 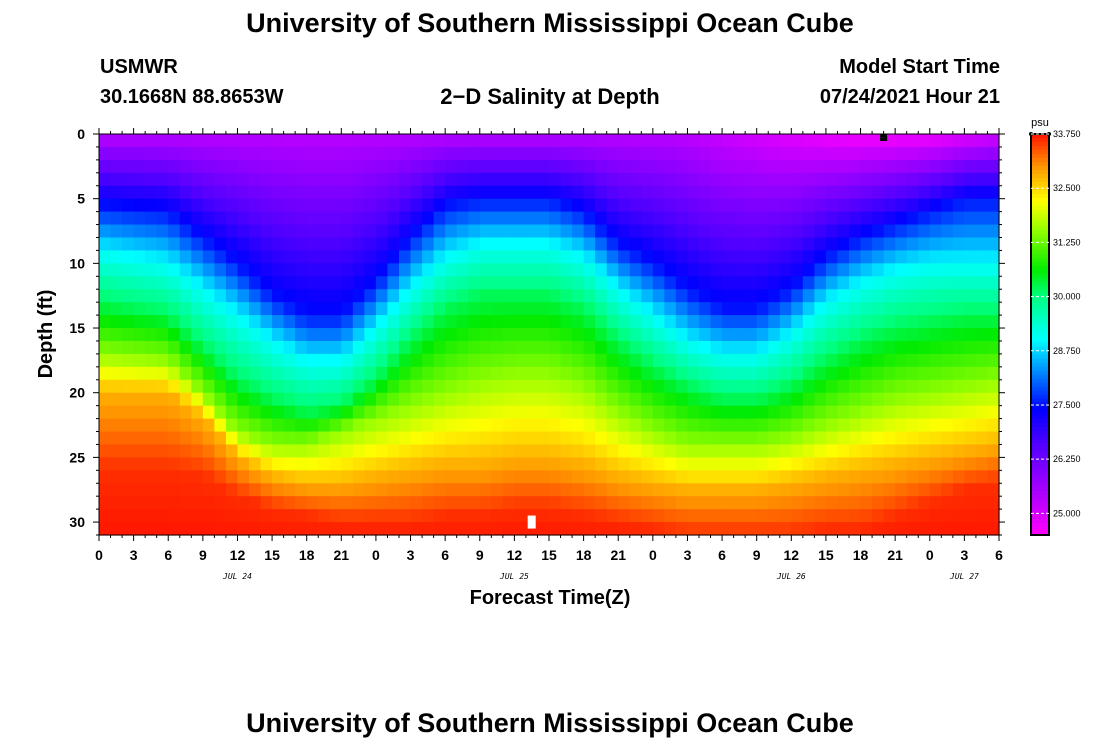 What do you see at coordinates (826, 555) in the screenshot?
I see `x-tick-label: 15` at bounding box center [826, 555].